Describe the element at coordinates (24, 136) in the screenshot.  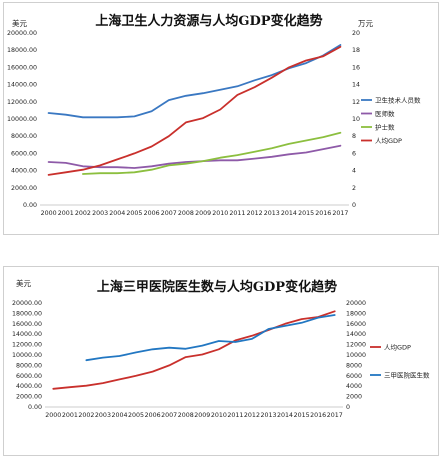
I see `chart-1-left-tick: 8000.00` at that location.